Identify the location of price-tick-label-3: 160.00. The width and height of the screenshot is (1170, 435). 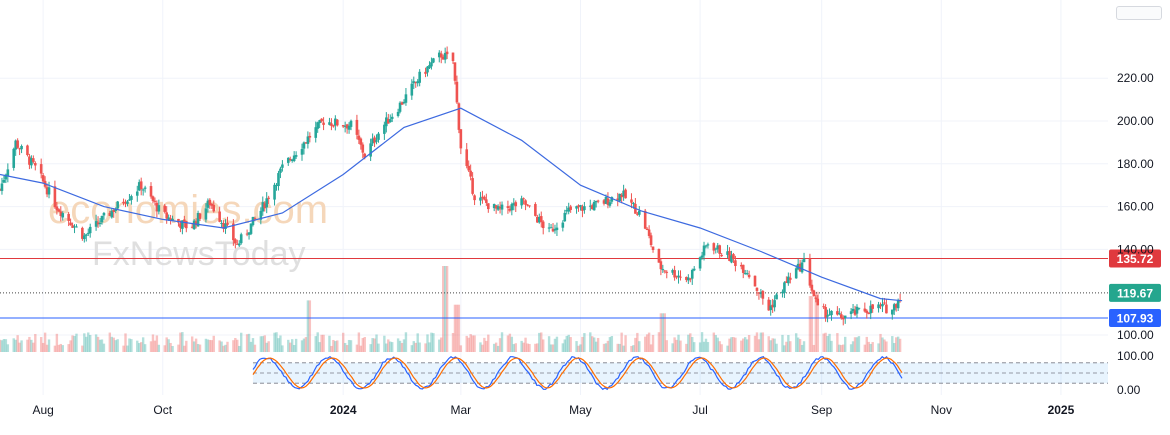
(1135, 207).